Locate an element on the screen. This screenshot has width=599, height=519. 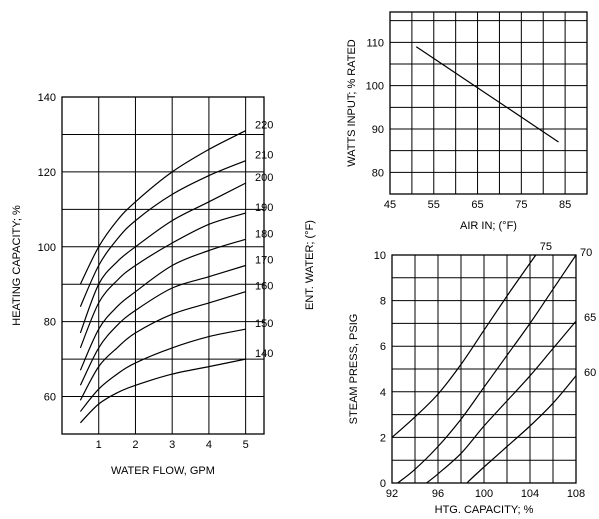
series-label: 210 is located at coordinates (264, 156).